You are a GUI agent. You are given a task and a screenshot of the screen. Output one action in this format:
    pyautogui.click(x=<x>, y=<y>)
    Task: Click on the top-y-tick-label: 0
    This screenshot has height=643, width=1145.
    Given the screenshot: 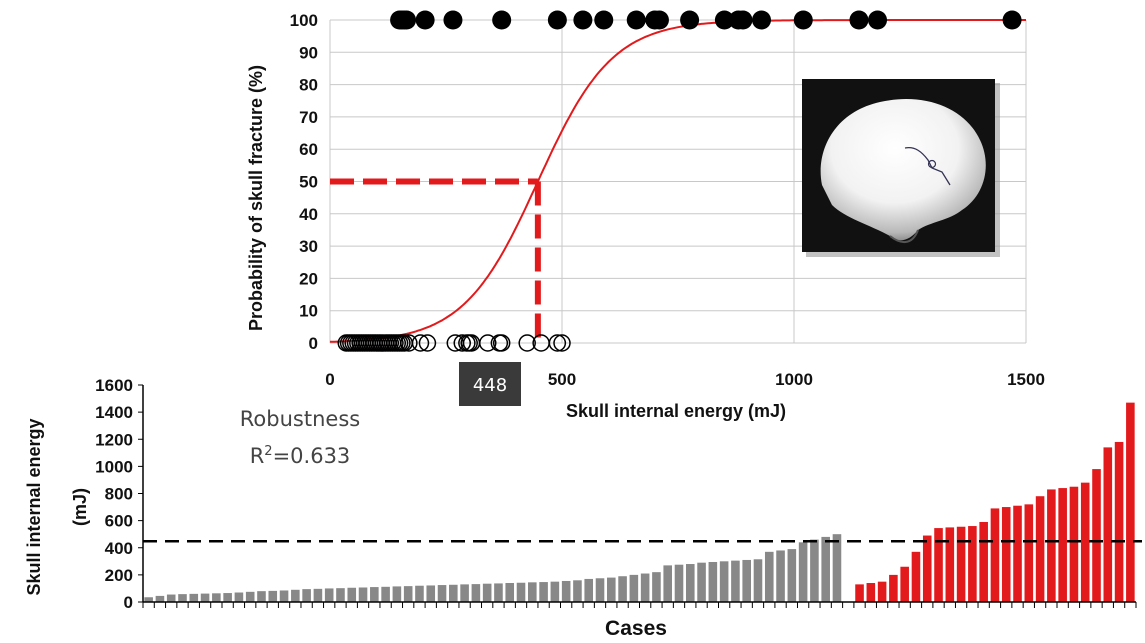 What is the action you would take?
    pyautogui.click(x=313, y=343)
    